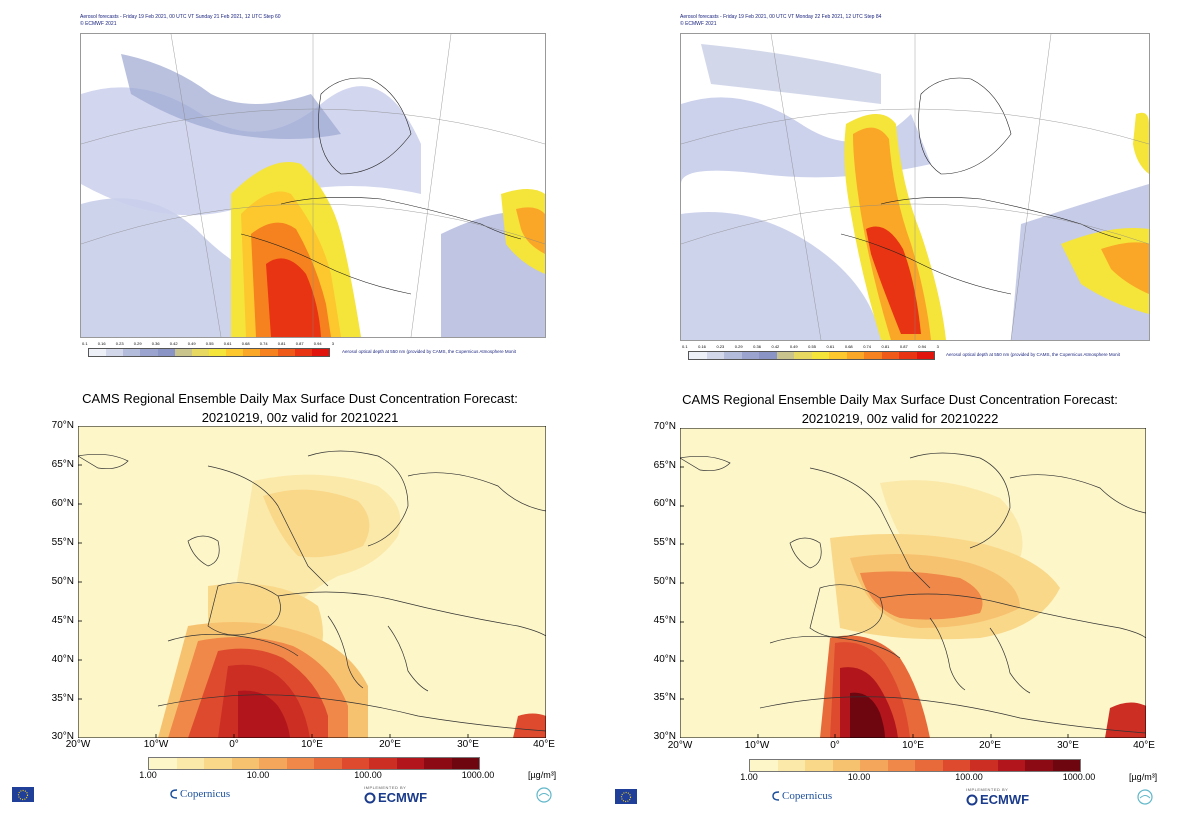 This screenshot has height=826, width=1200. I want to click on lat-label: 30°N, so click(62, 736).